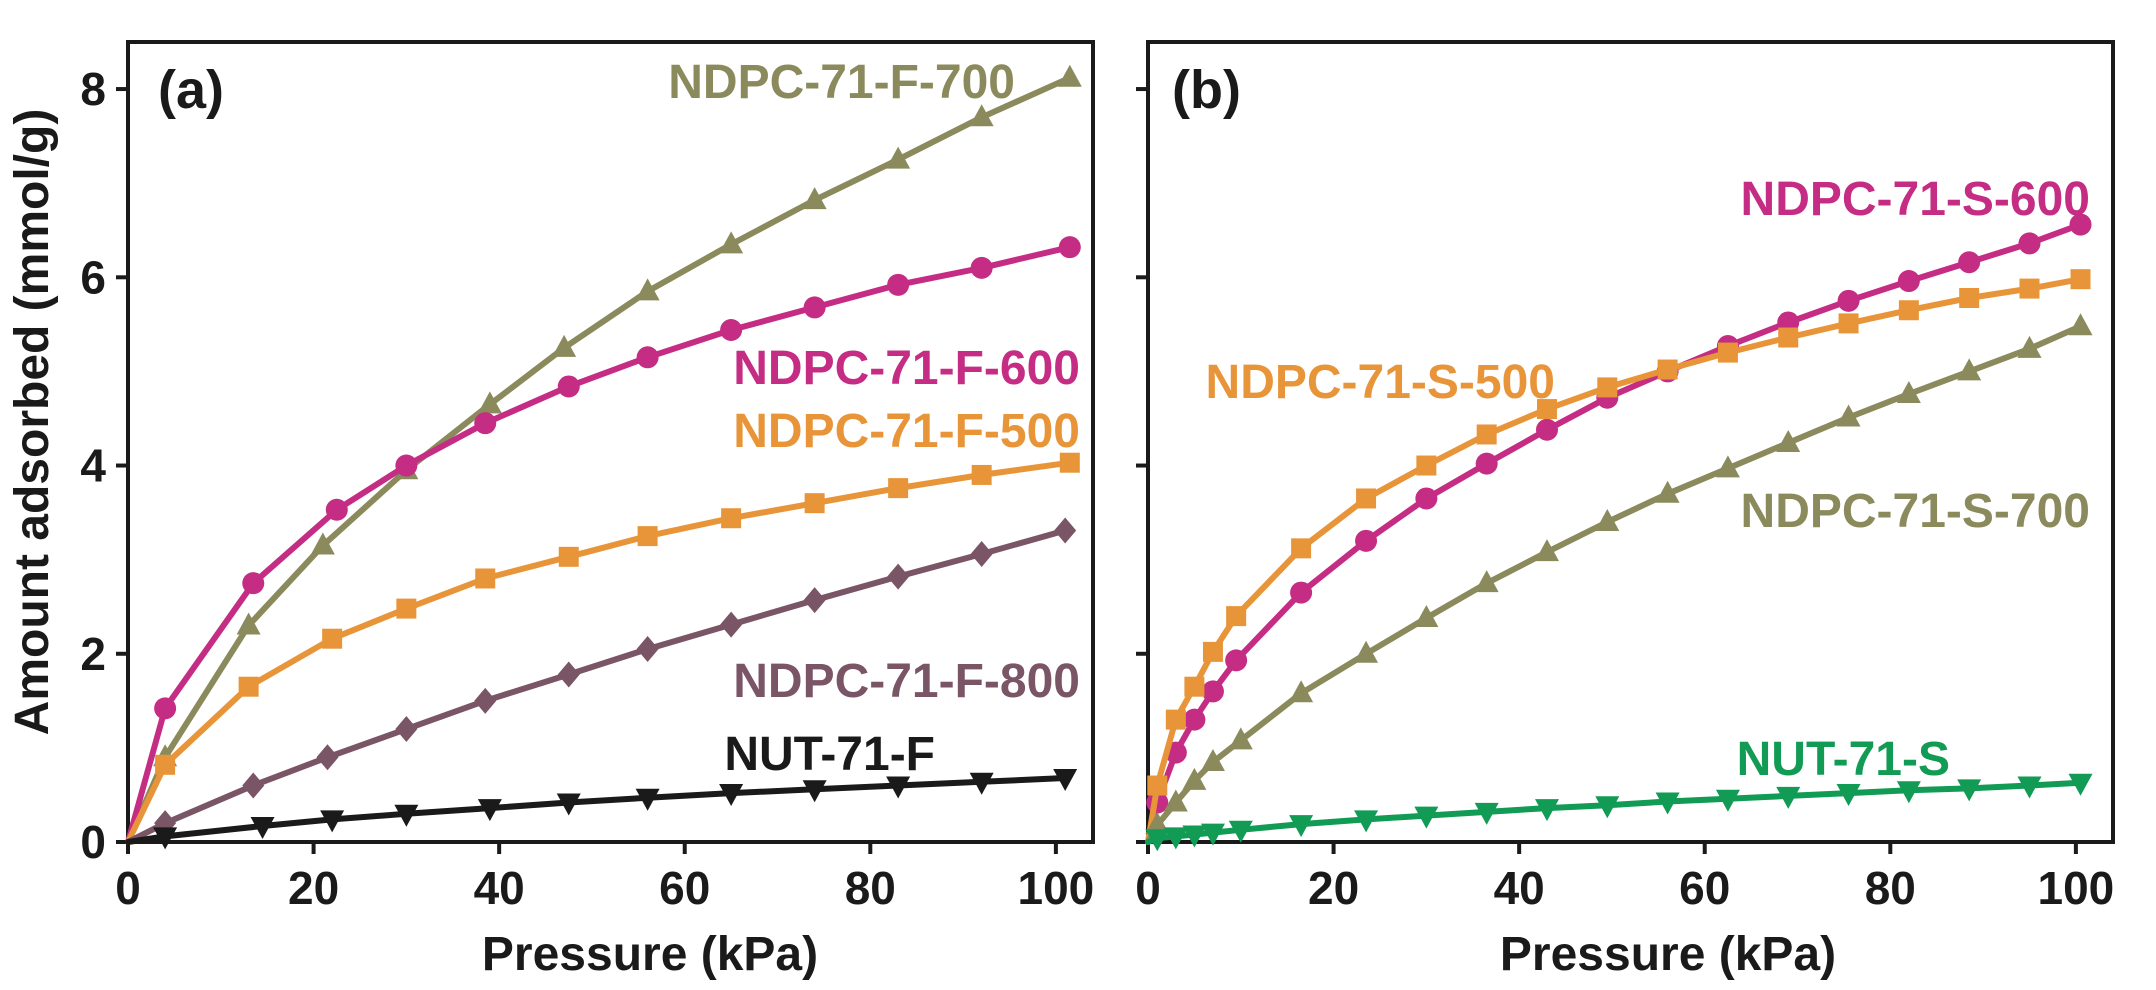 Image resolution: width=2156 pixels, height=990 pixels. What do you see at coordinates (128, 888) in the screenshot?
I see `panel-a-x-tick-label: 0` at bounding box center [128, 888].